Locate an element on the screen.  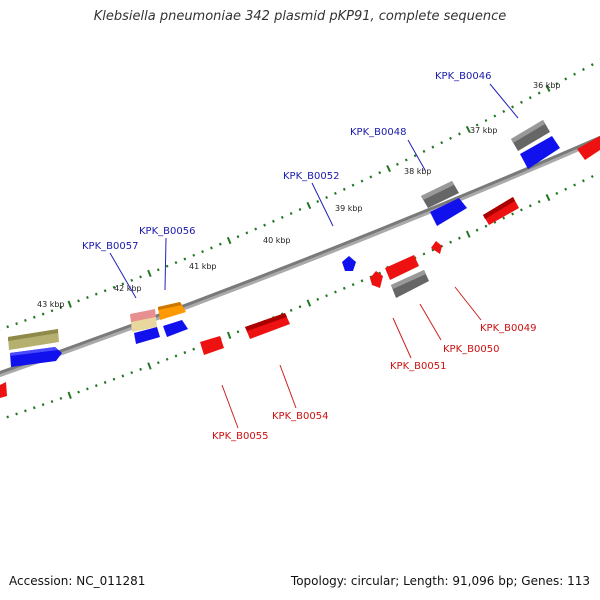
accession-text: Accession: NC_011281 is located at coordinates (77, 581).